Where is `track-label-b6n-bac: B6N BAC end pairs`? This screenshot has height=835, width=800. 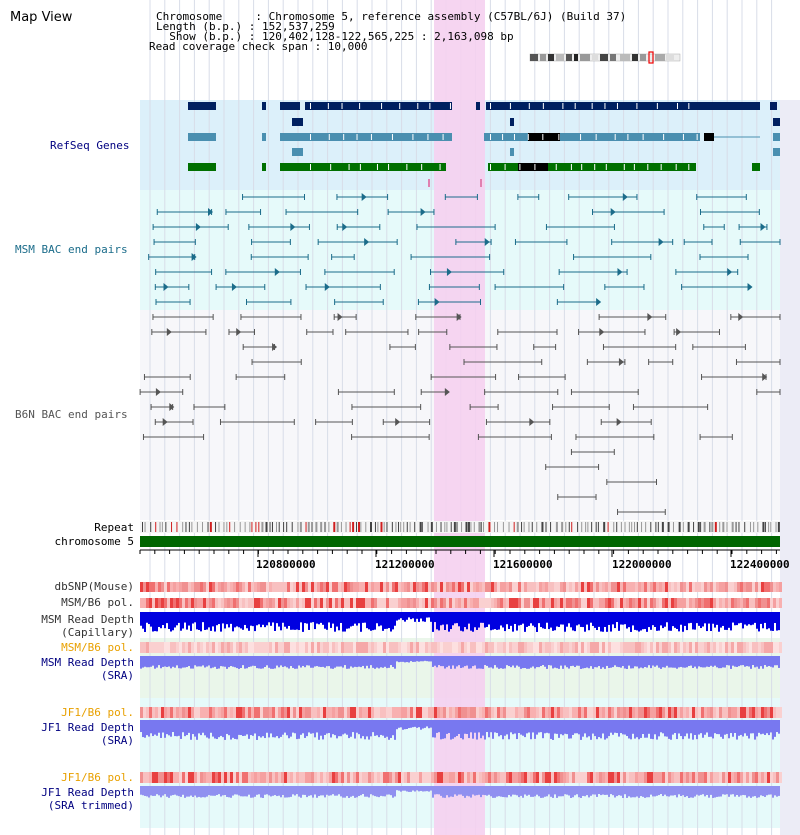 track-label-b6n-bac: B6N BAC end pairs is located at coordinates (71, 414).